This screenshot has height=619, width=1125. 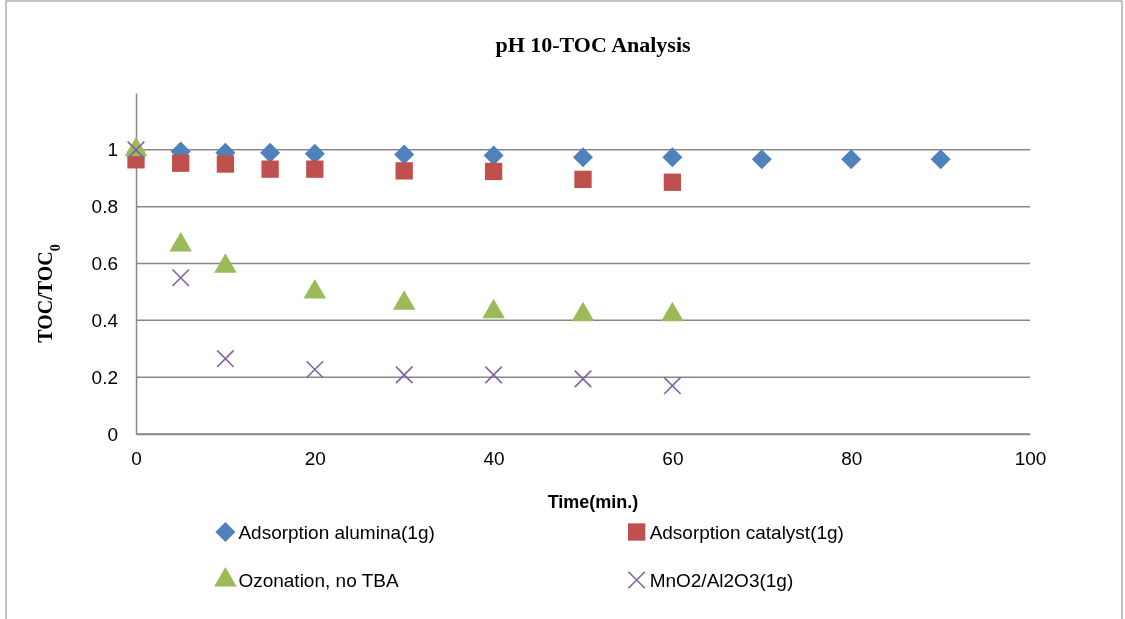 What do you see at coordinates (593, 44) in the screenshot?
I see `chart-title: pH 10-TOC Analysis` at bounding box center [593, 44].